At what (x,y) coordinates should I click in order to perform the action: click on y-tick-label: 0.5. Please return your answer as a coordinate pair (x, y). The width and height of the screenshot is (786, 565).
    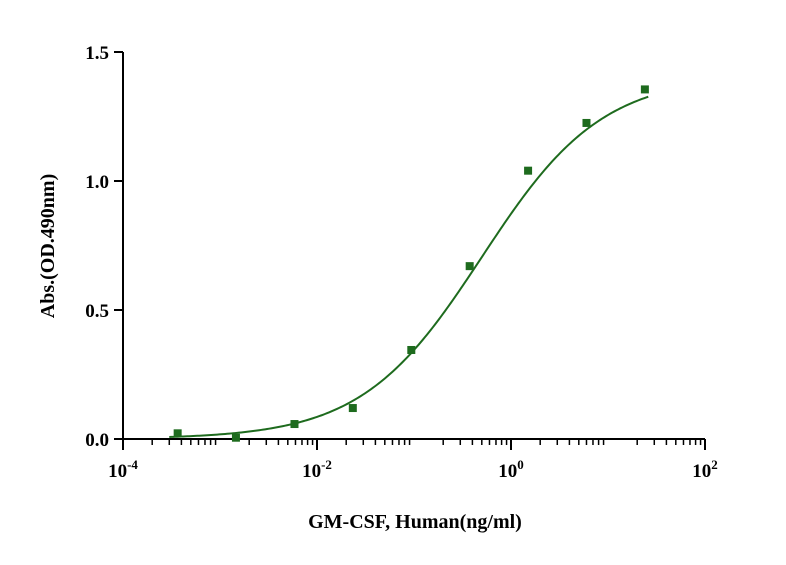
    Looking at the image, I should click on (97, 311).